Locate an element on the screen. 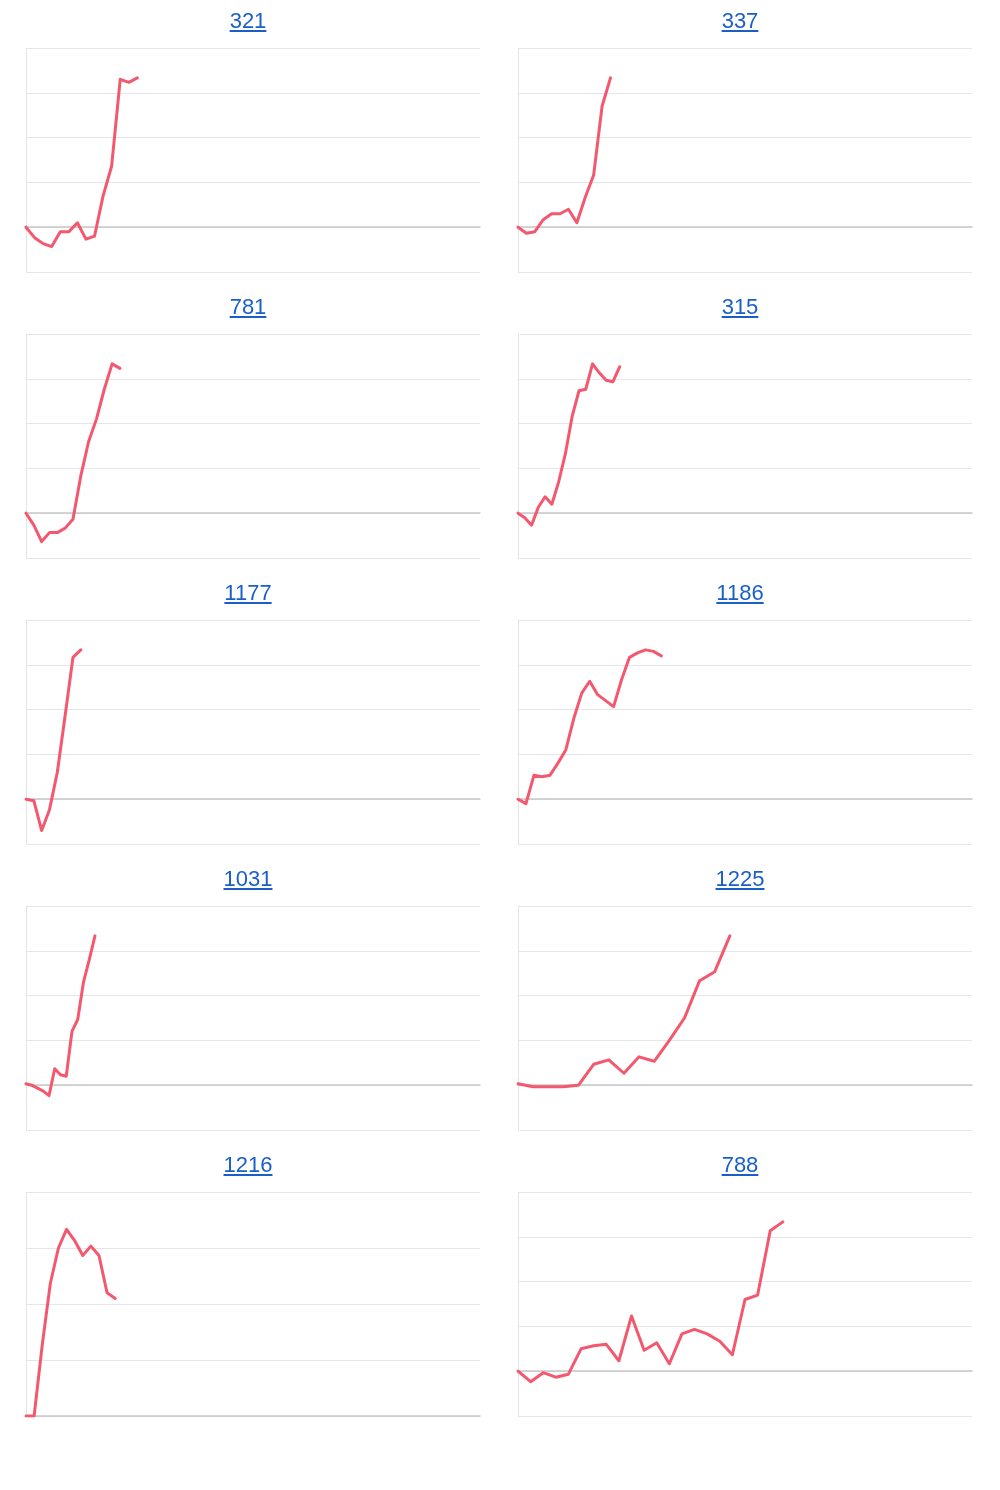 The height and width of the screenshot is (1490, 1000). chart-title: 1225 is located at coordinates (740, 879).